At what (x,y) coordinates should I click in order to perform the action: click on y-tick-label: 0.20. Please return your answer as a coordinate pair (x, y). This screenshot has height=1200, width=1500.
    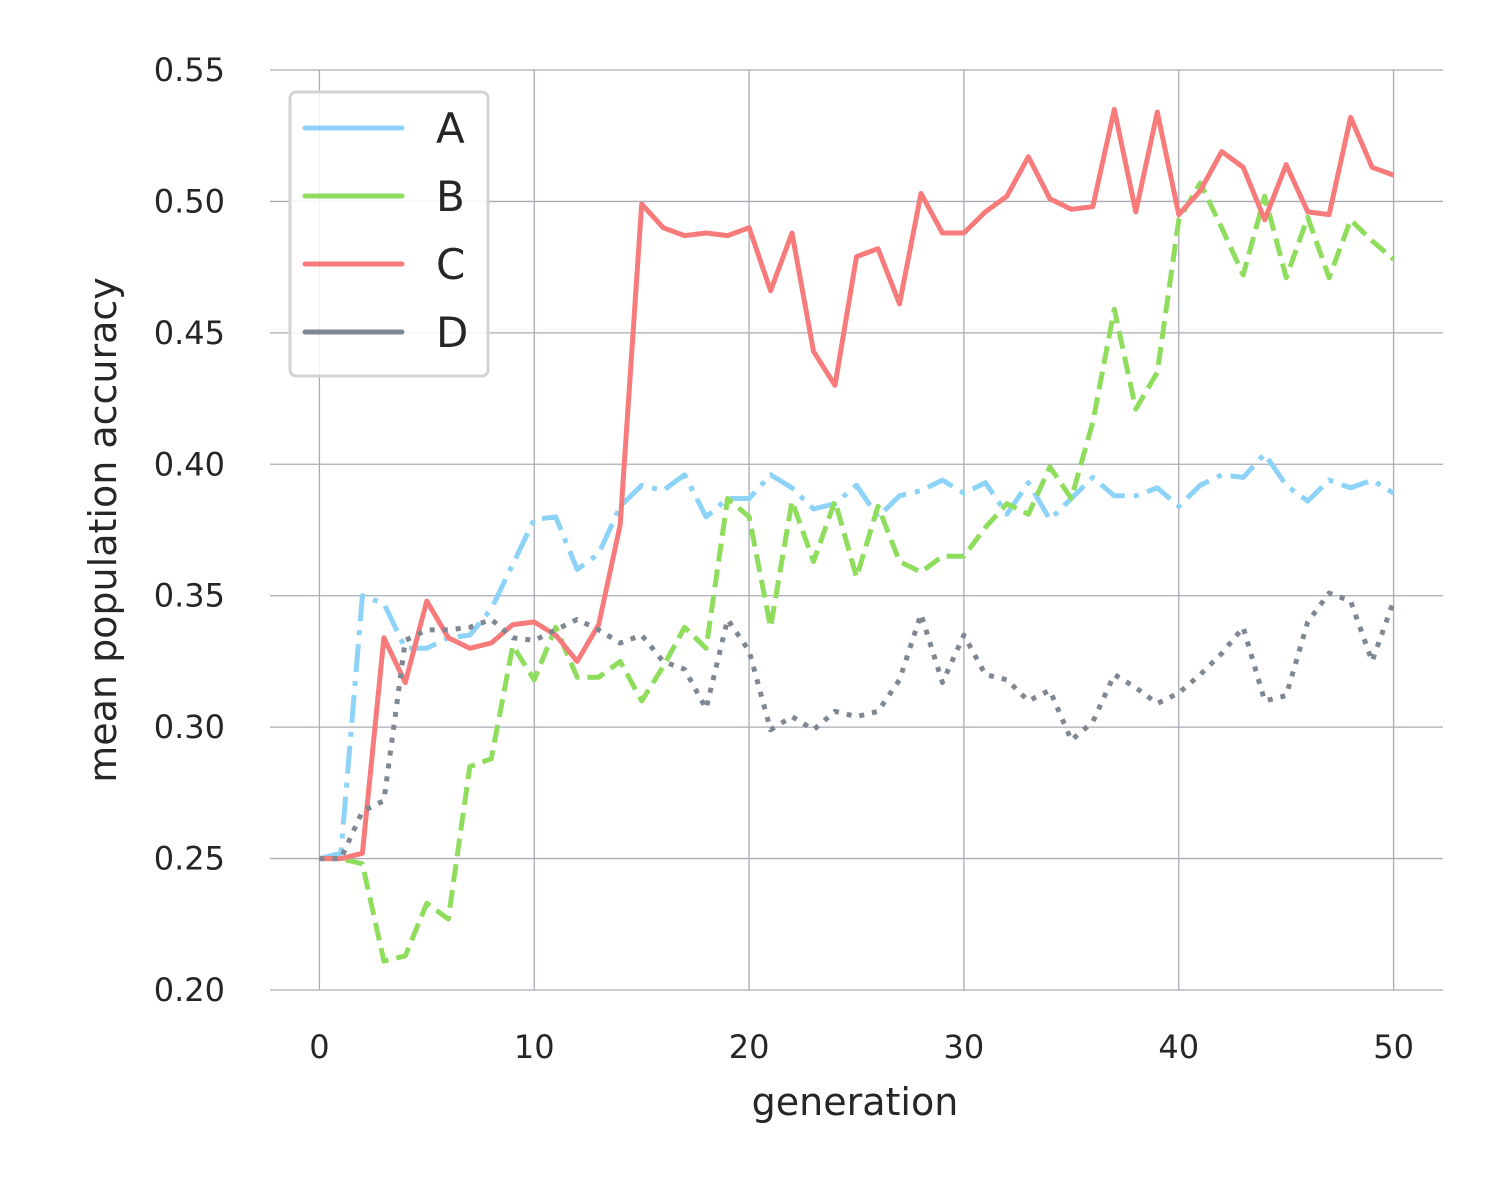
    Looking at the image, I should click on (189, 990).